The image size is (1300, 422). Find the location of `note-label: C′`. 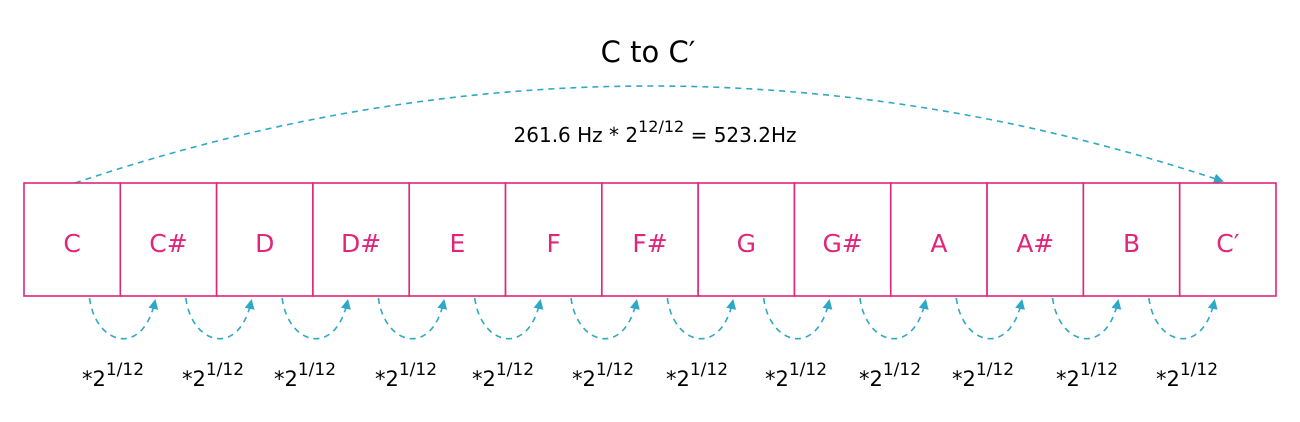

note-label: C′ is located at coordinates (1227, 243).